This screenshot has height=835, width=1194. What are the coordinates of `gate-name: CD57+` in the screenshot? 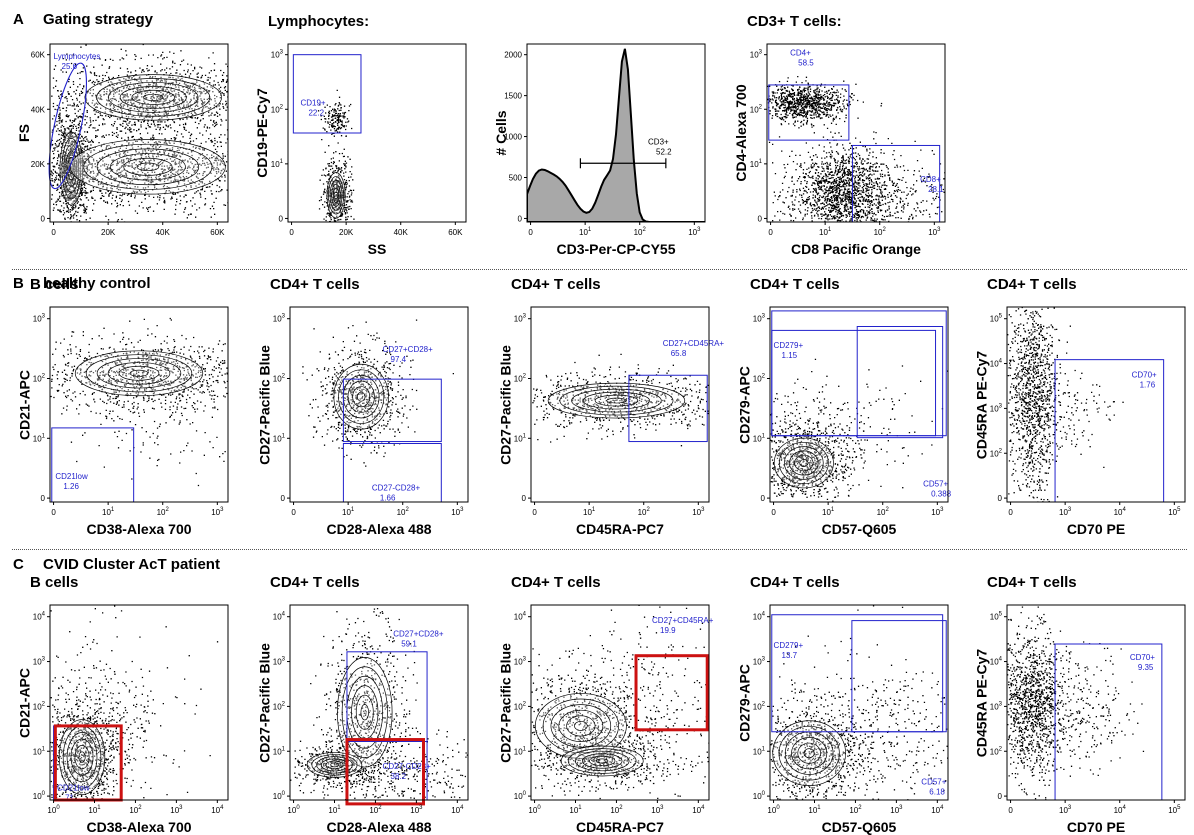 It's located at (933, 782).